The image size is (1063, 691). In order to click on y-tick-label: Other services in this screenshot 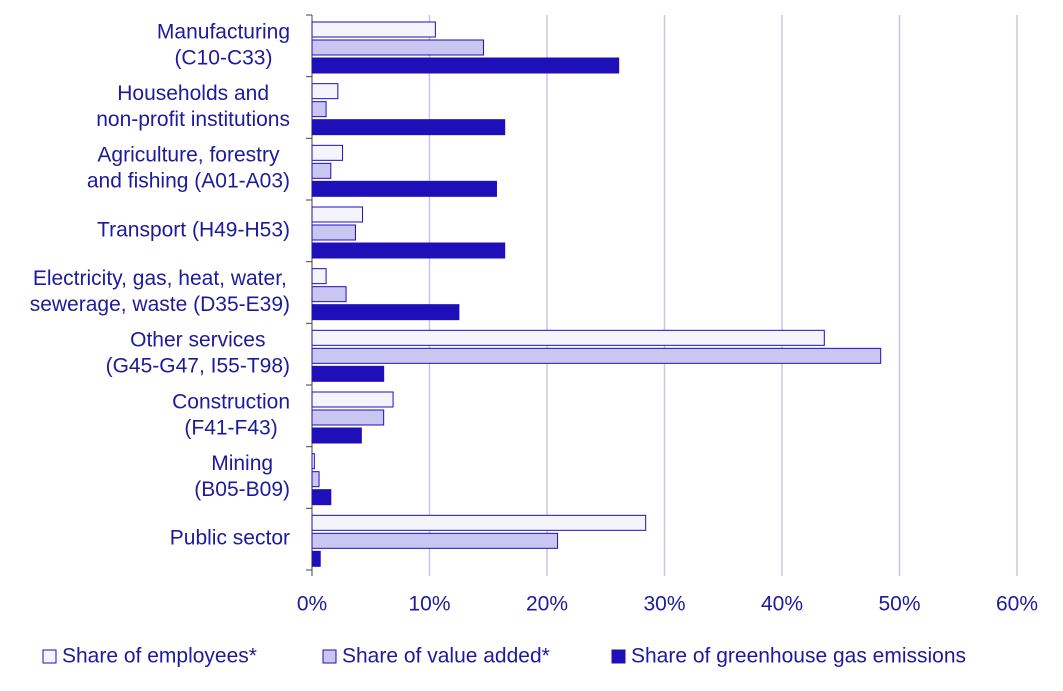, I will do `click(197, 340)`.